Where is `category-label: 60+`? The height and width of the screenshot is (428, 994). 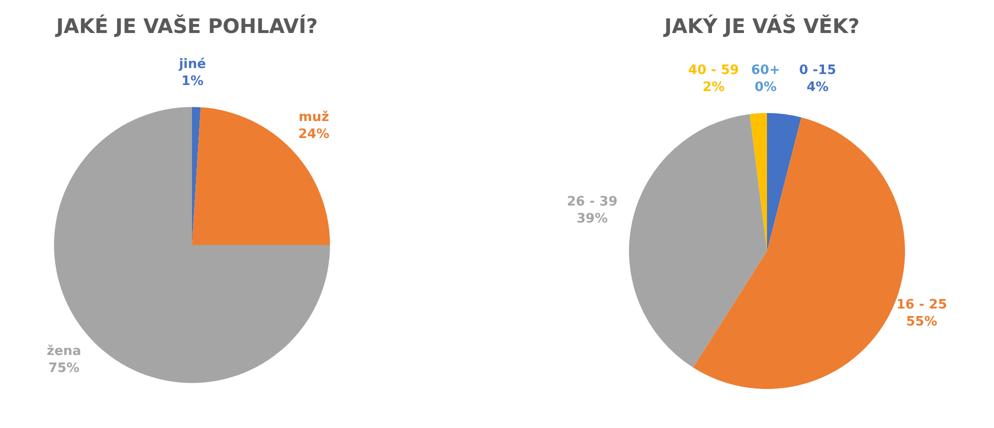 category-label: 60+ is located at coordinates (765, 70).